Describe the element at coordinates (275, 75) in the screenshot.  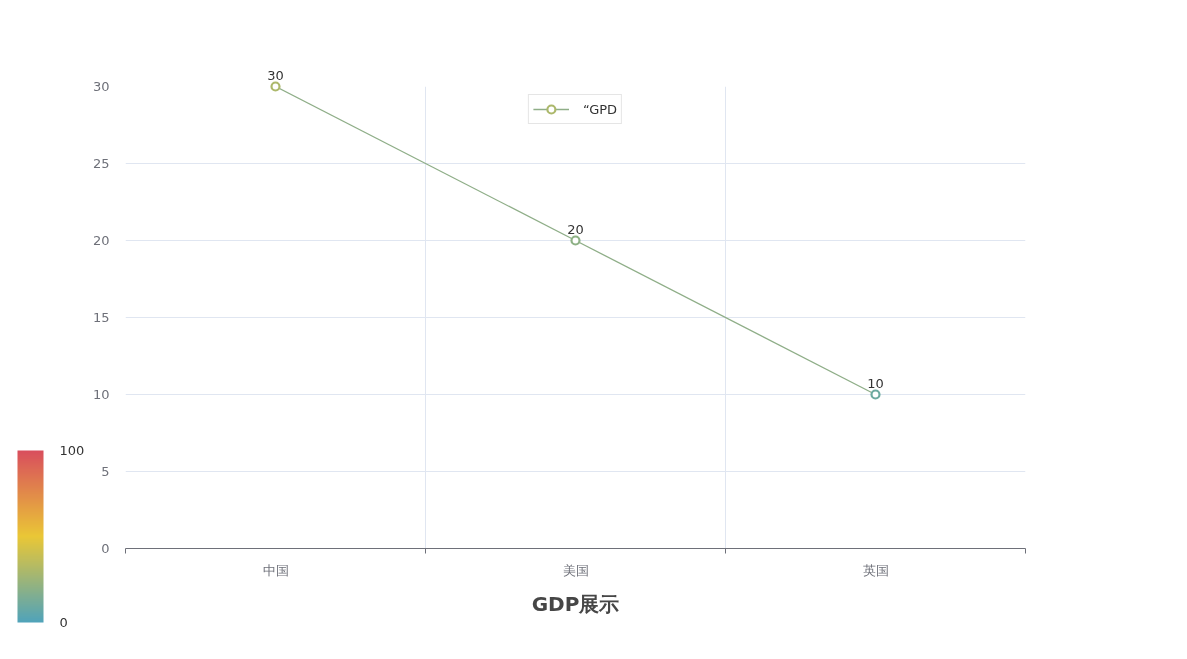
I see `data-label: 30` at that location.